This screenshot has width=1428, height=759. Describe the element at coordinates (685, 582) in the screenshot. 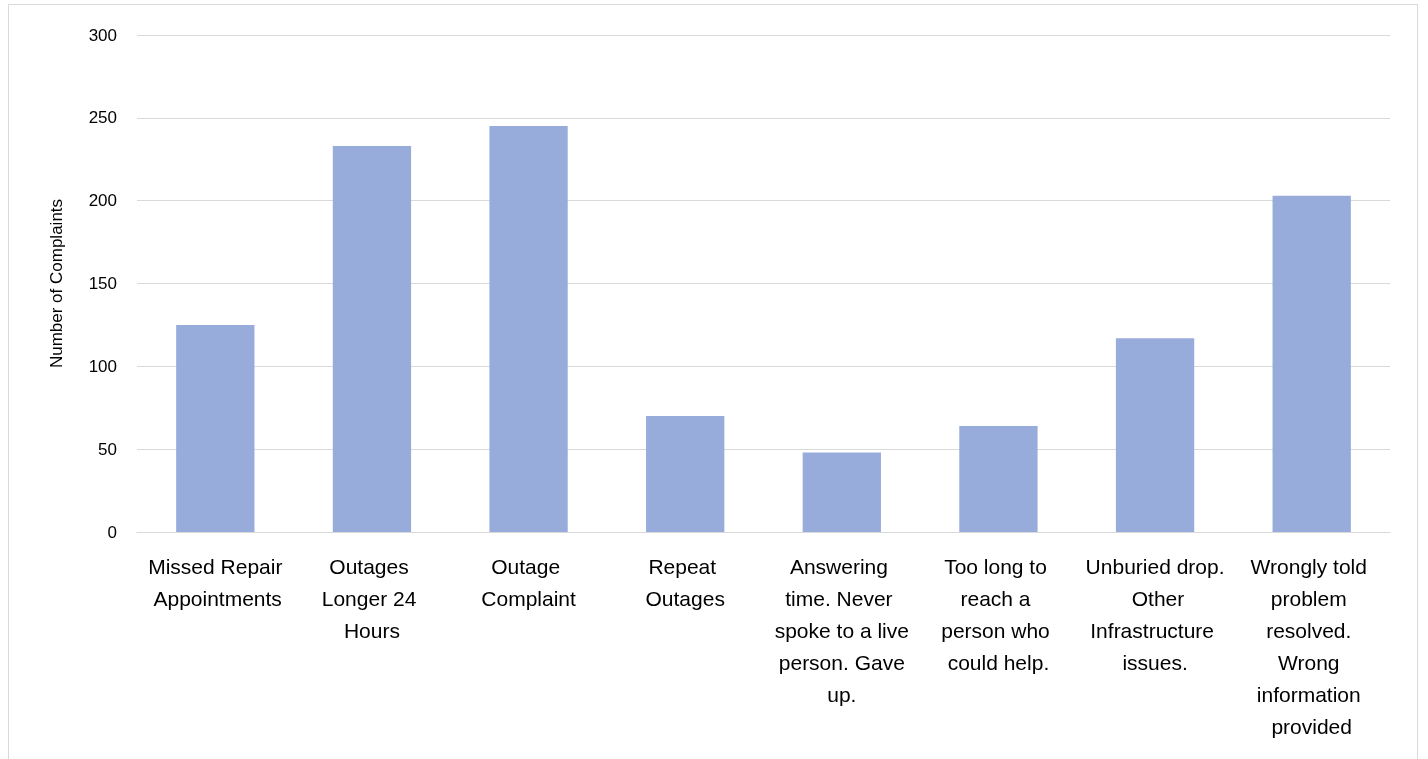

I see `x-tick-label: Repeat Outages` at that location.